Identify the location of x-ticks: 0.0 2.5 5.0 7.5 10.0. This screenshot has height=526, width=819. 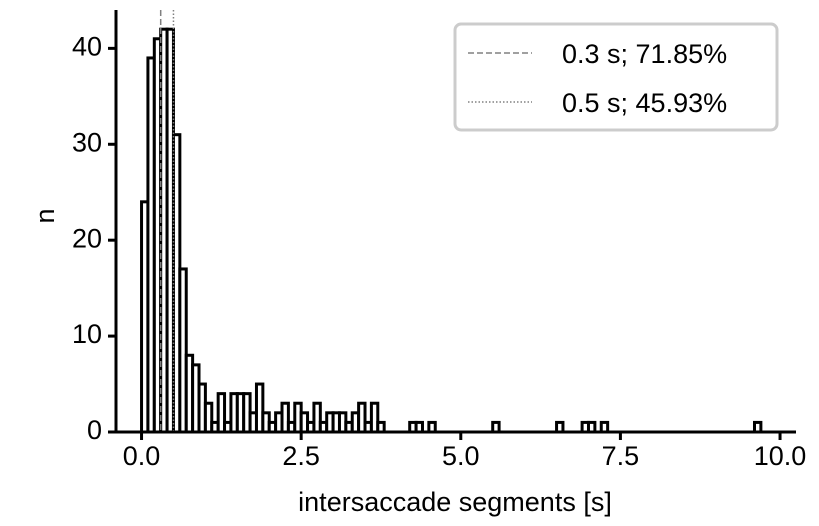
(465, 451).